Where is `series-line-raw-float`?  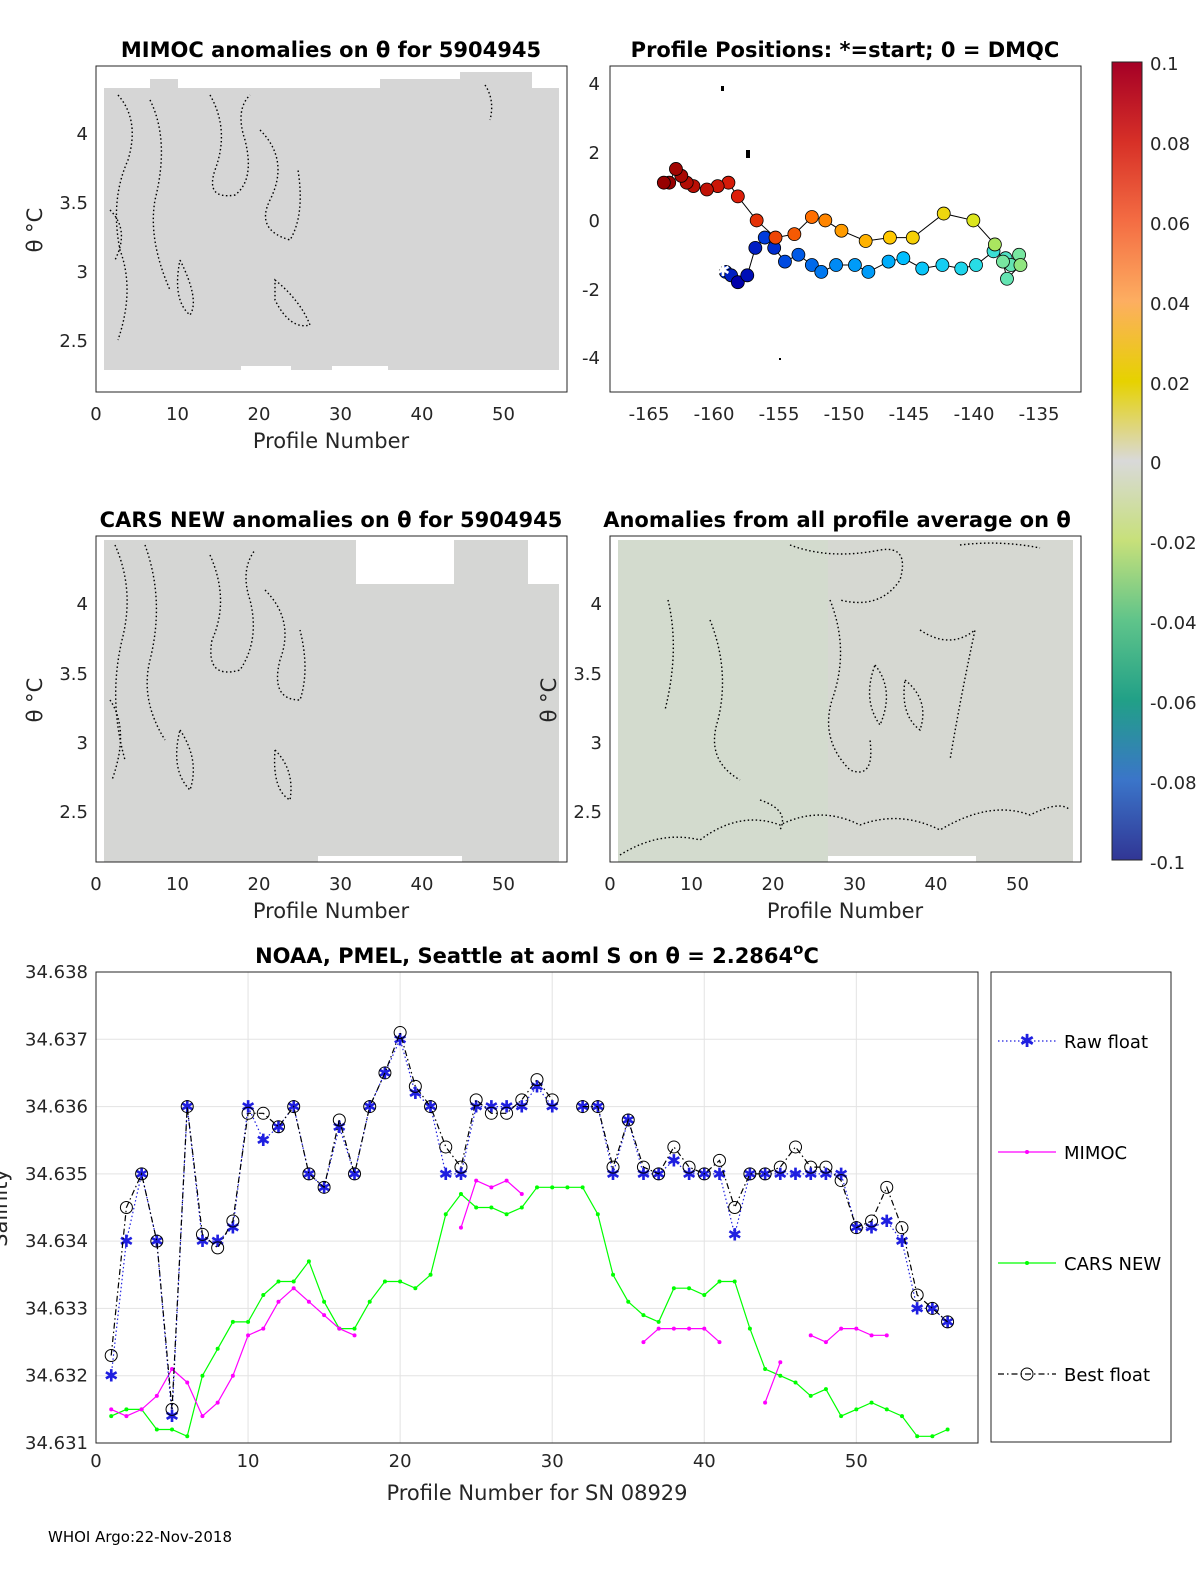 series-line-raw-float is located at coordinates (765, 1214).